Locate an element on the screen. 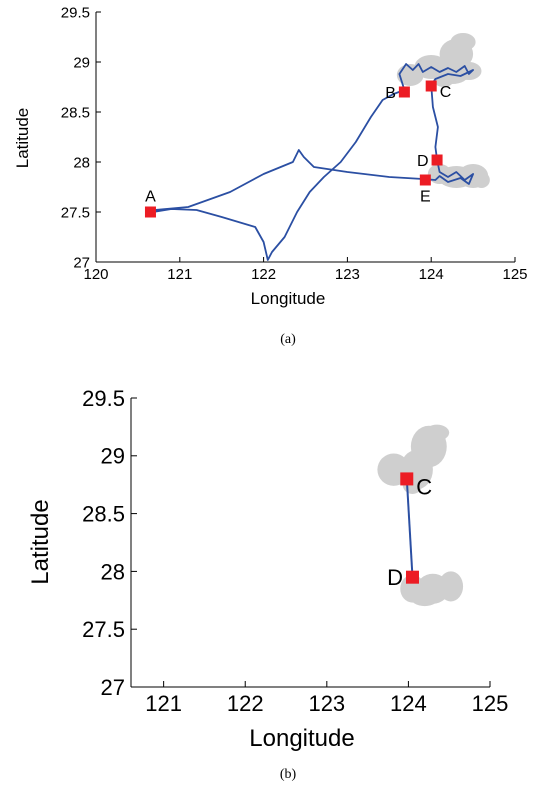 The height and width of the screenshot is (791, 533). marker-label-b: B is located at coordinates (390, 93).